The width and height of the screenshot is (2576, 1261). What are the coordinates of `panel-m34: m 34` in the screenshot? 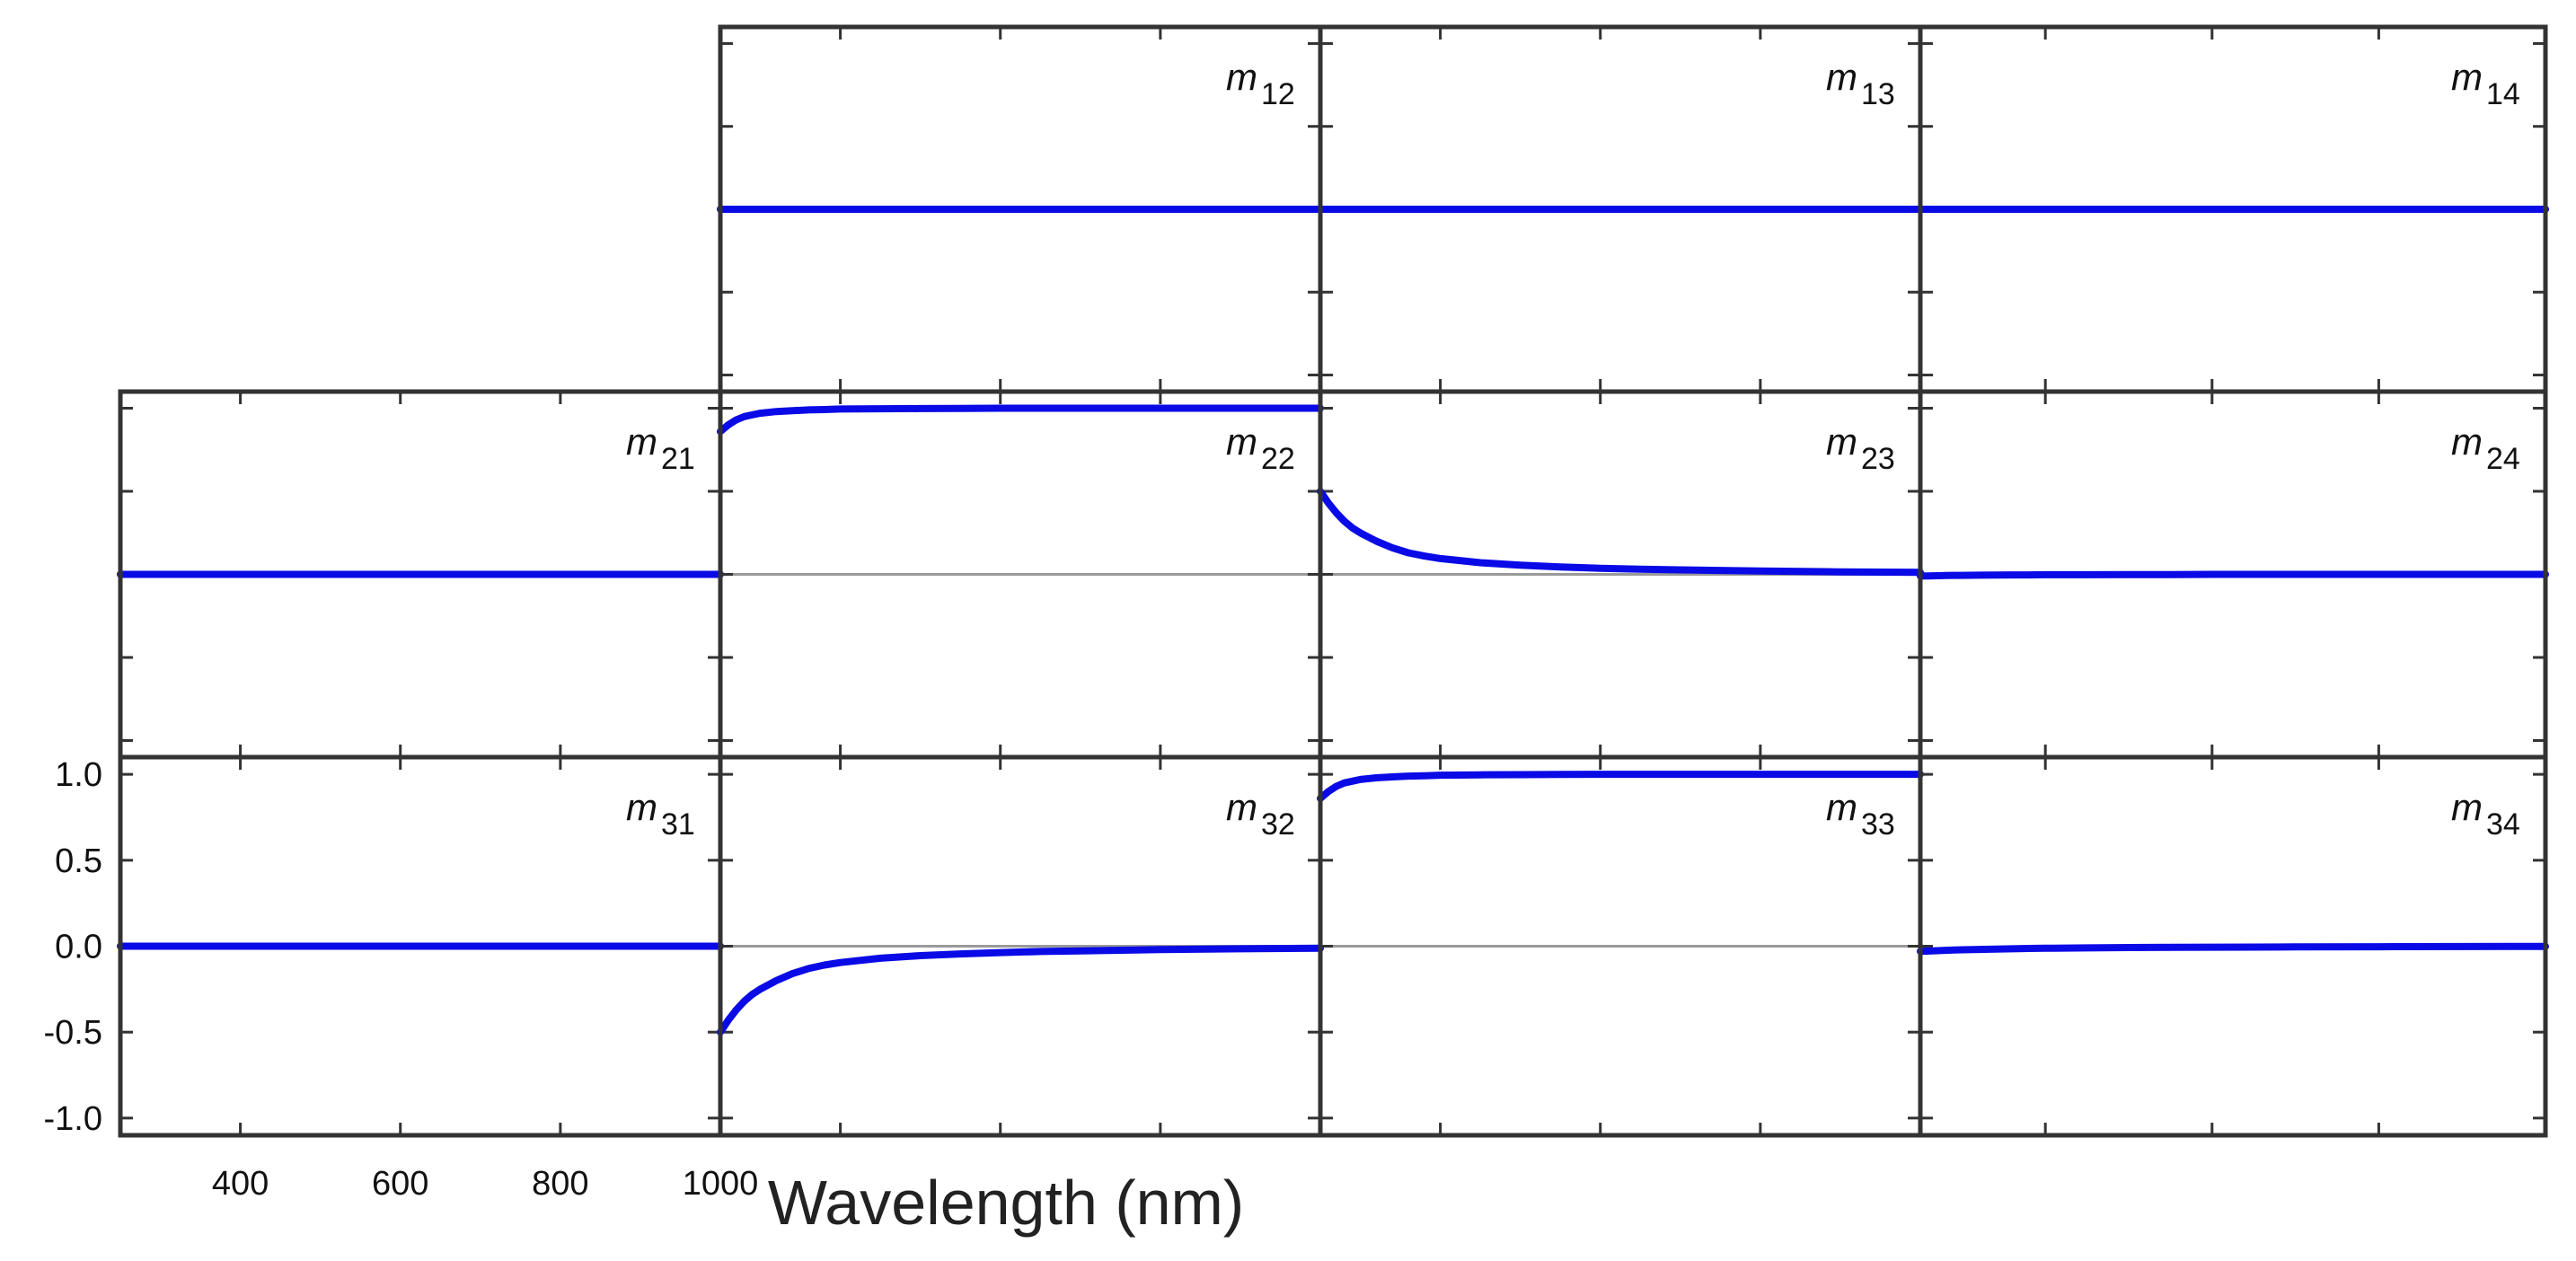 It's located at (2233, 946).